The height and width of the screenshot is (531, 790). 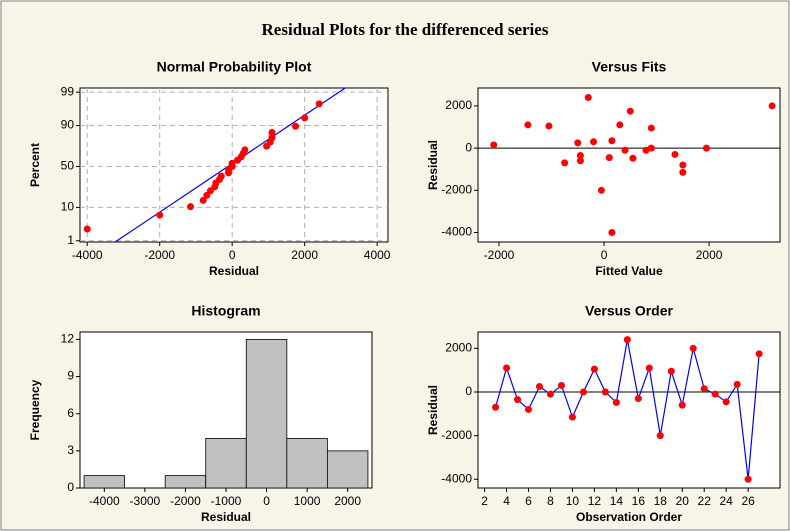 What do you see at coordinates (573, 501) in the screenshot?
I see `x-tick-label: 10` at bounding box center [573, 501].